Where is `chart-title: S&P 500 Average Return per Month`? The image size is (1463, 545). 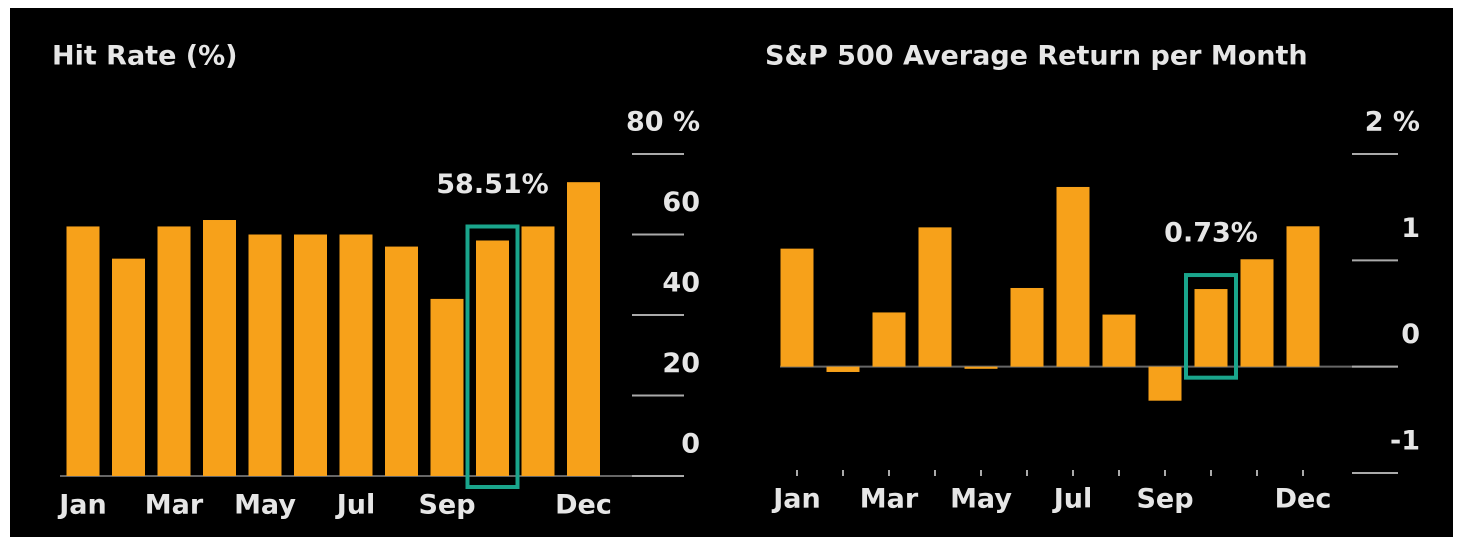
chart-title: S&P 500 Average Return per Month is located at coordinates (1036, 56).